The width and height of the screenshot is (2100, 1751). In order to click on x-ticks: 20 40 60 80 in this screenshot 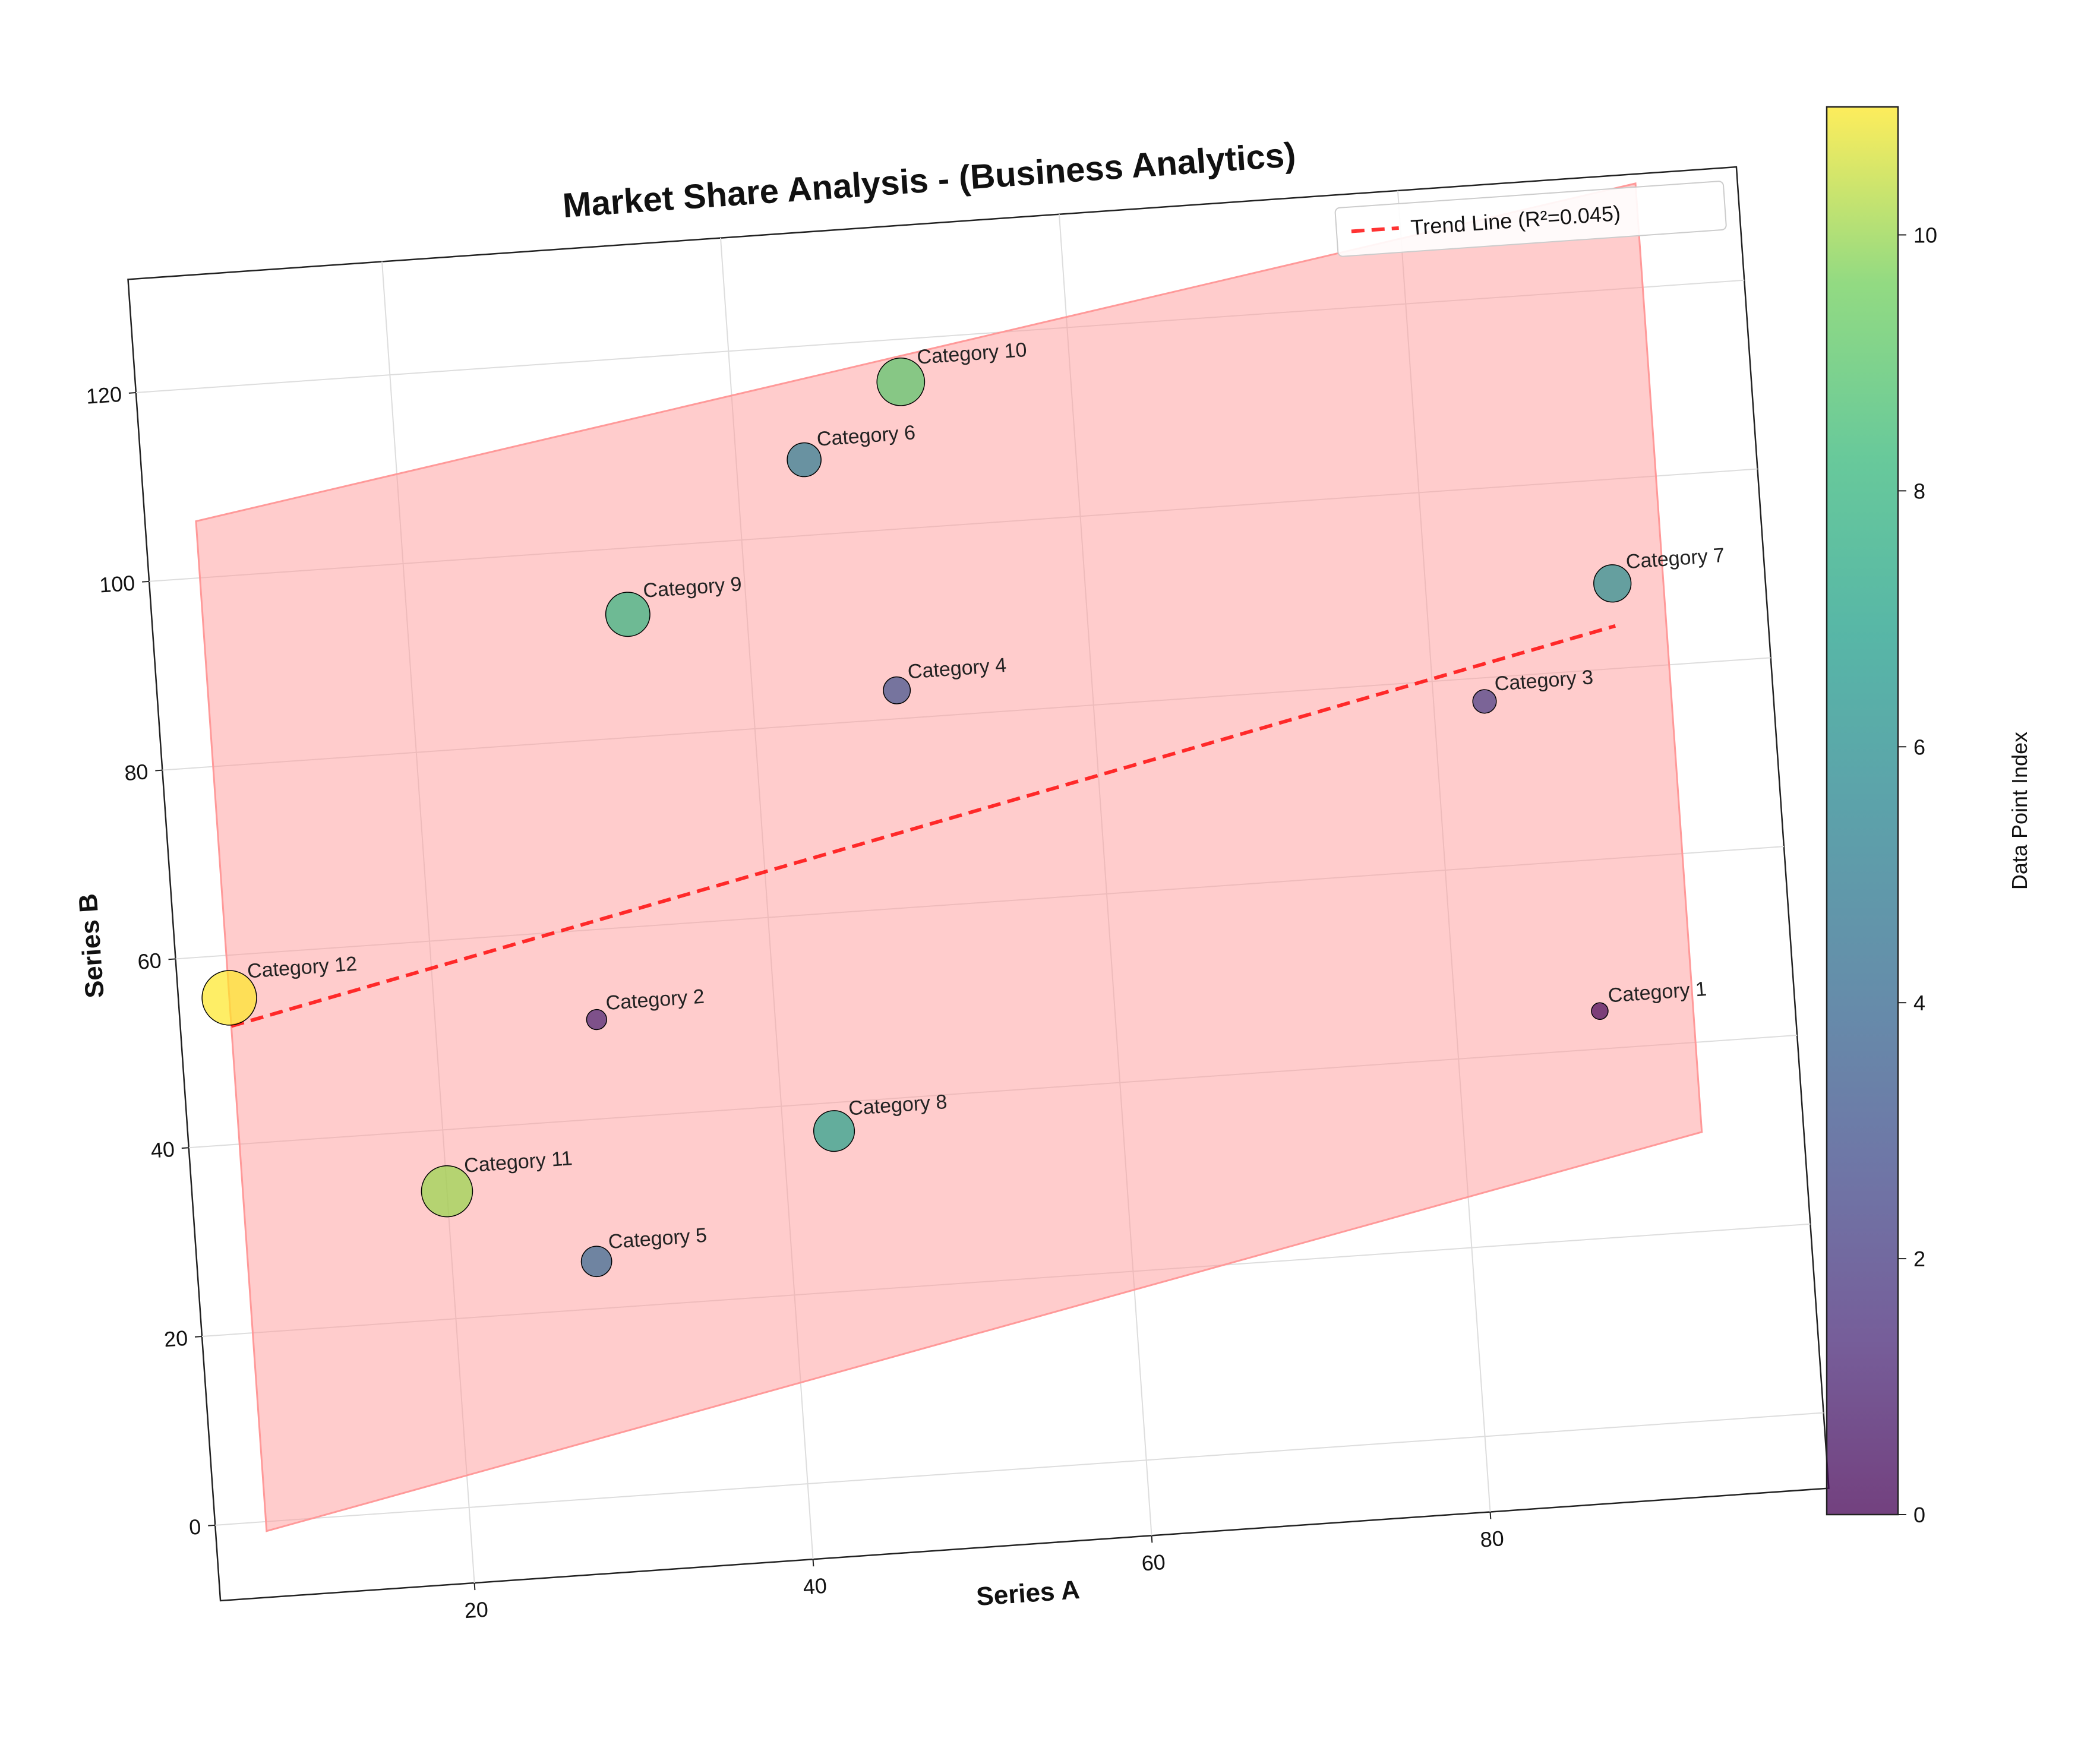, I will do `click(984, 1568)`.